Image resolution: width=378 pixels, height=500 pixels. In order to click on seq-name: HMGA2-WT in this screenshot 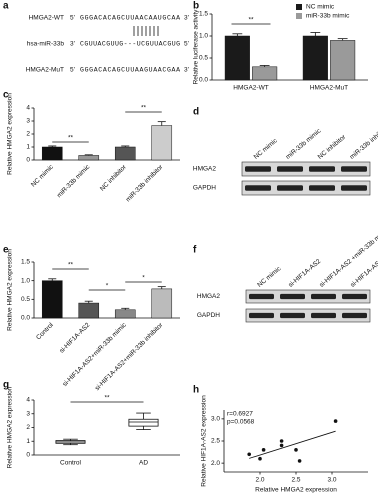, I will do `click(46, 18)`.